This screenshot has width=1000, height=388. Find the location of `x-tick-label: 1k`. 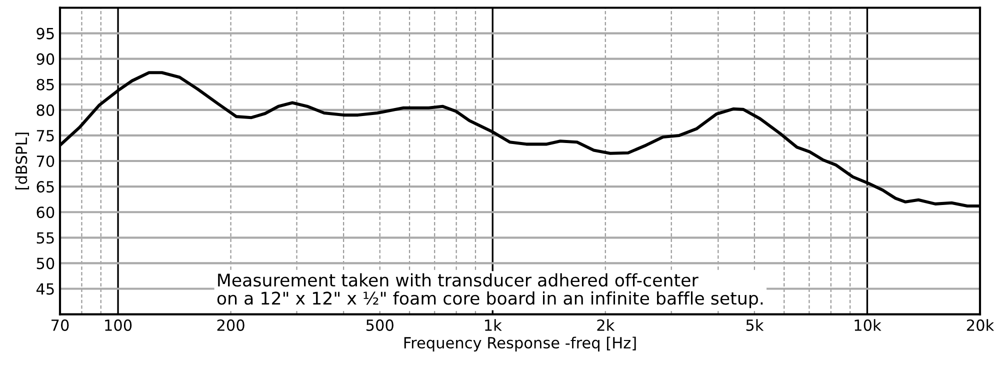

x-tick-label: 1k is located at coordinates (493, 325).